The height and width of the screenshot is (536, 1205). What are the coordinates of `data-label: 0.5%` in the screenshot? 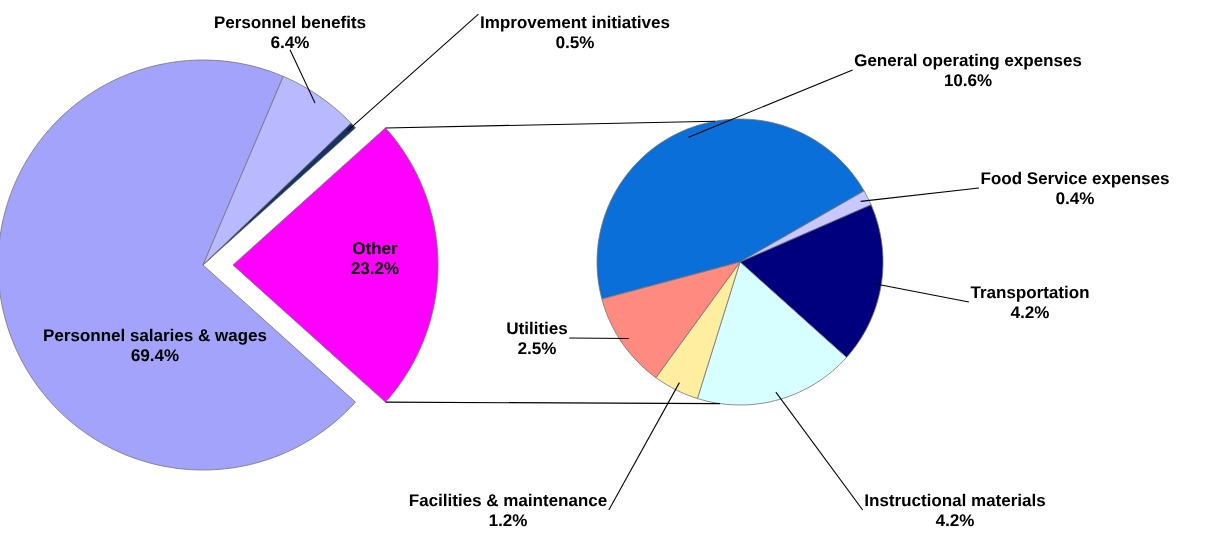 It's located at (575, 42).